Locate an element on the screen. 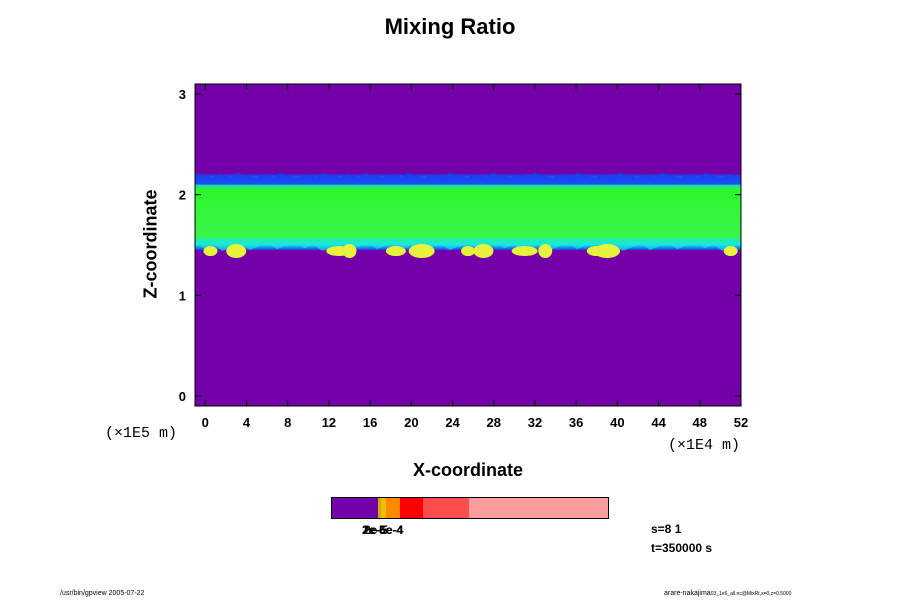  x-tick-label: 8 is located at coordinates (287, 422).